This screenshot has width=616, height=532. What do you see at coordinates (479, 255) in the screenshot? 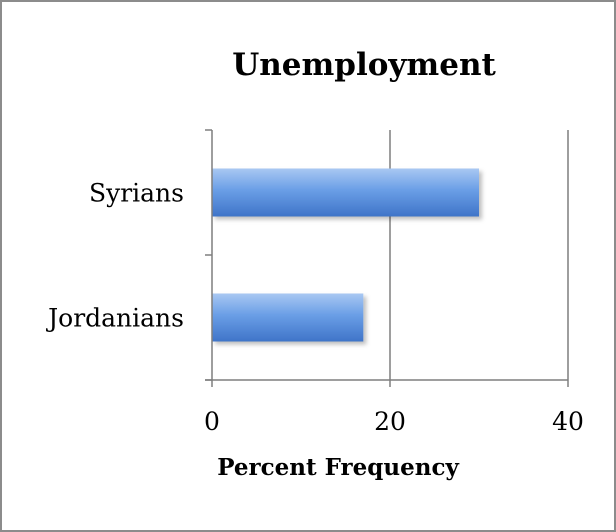
I see `gridlines` at bounding box center [479, 255].